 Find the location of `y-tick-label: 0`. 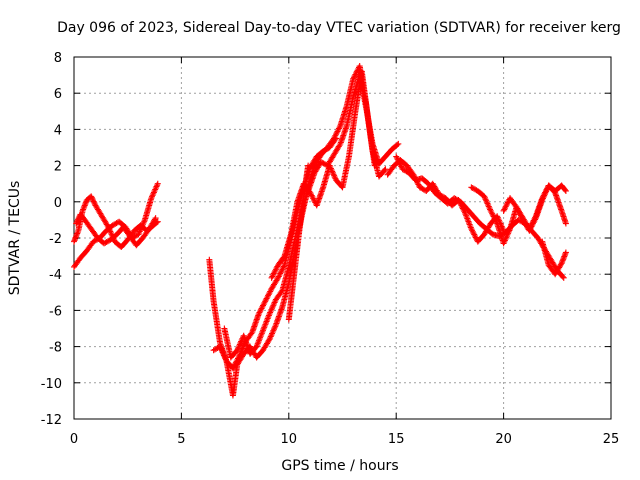

y-tick-label: 0 is located at coordinates (58, 203).